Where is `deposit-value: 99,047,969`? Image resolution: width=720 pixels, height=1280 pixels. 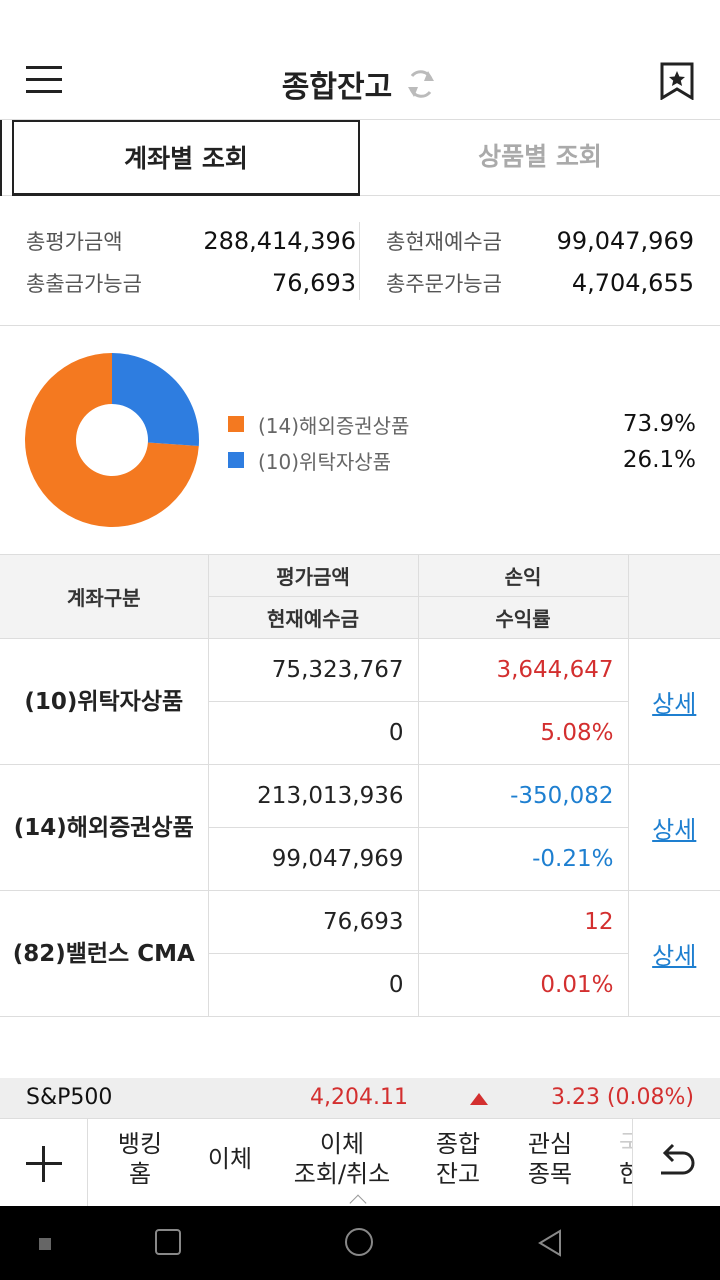 deposit-value: 99,047,969 is located at coordinates (313, 859).